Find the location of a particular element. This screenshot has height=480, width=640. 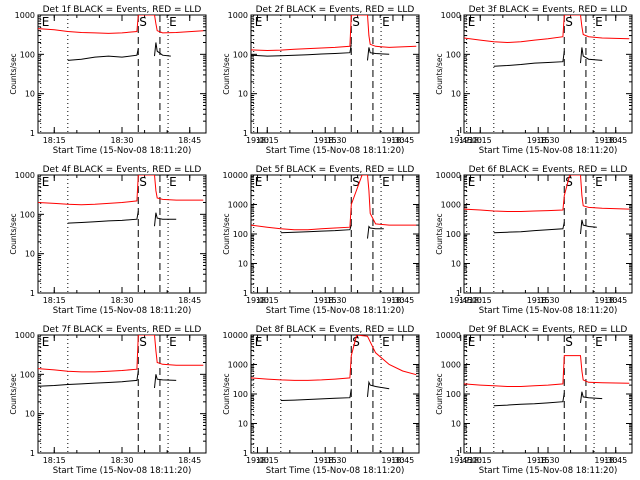

y-tick-label: 10000 is located at coordinates (235, 335).